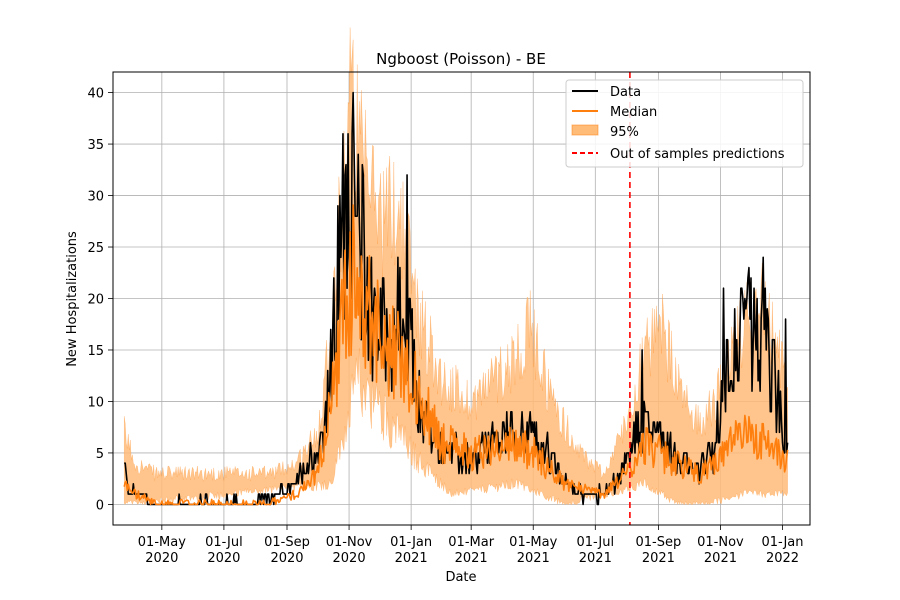 The height and width of the screenshot is (600, 900). What do you see at coordinates (100, 505) in the screenshot?
I see `y-tick-label: 0` at bounding box center [100, 505].